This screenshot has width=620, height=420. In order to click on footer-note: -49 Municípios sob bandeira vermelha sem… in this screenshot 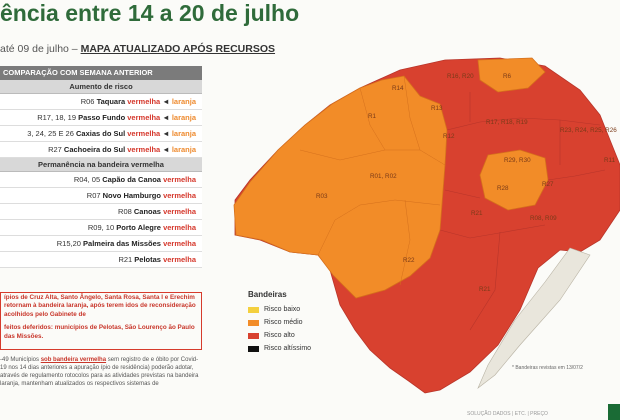, I will do `click(102, 381)`.